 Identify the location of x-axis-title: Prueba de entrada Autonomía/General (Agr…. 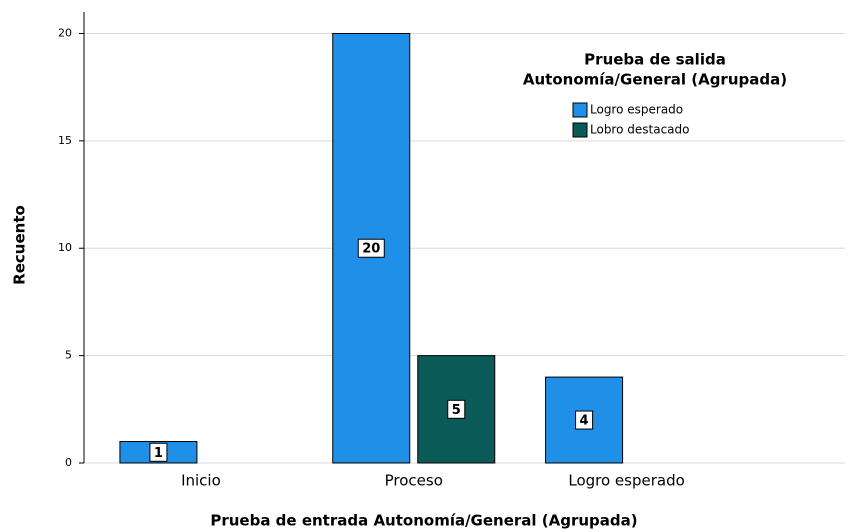
(423, 521).